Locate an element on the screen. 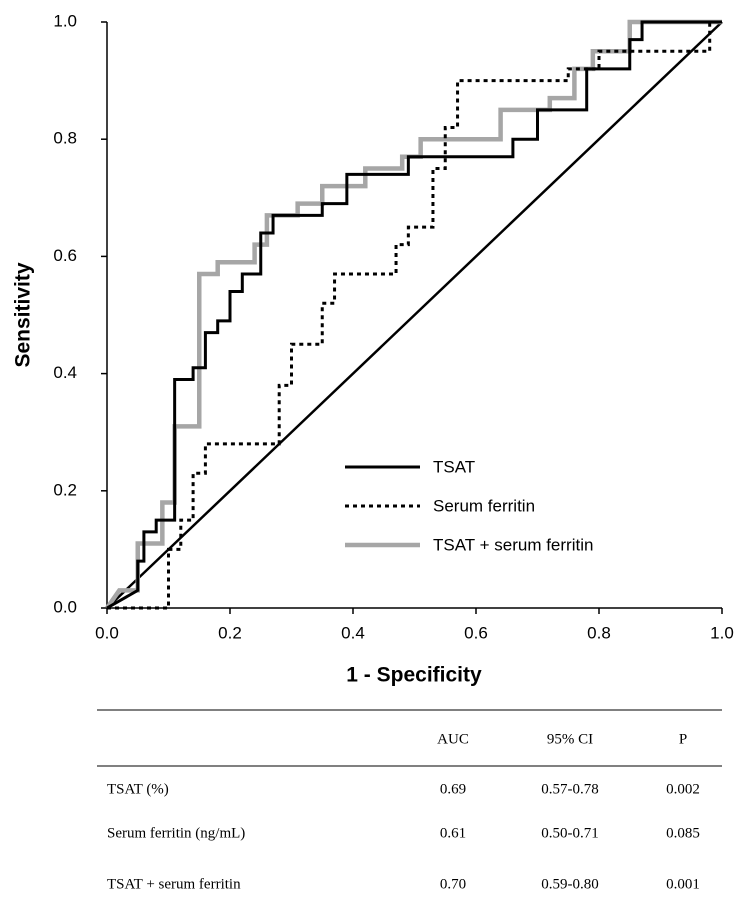 This screenshot has width=739, height=905. table-cell: 0.61 is located at coordinates (453, 833).